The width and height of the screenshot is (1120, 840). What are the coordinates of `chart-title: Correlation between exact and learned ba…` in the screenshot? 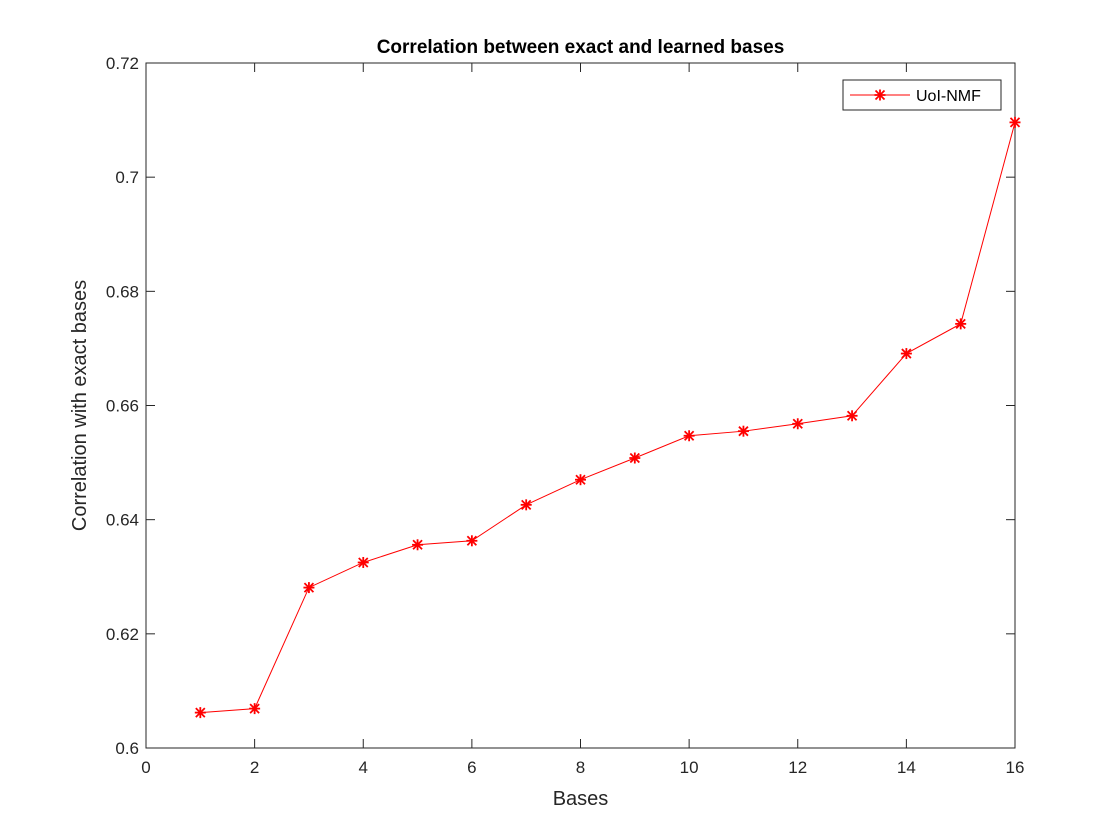 It's located at (581, 47).